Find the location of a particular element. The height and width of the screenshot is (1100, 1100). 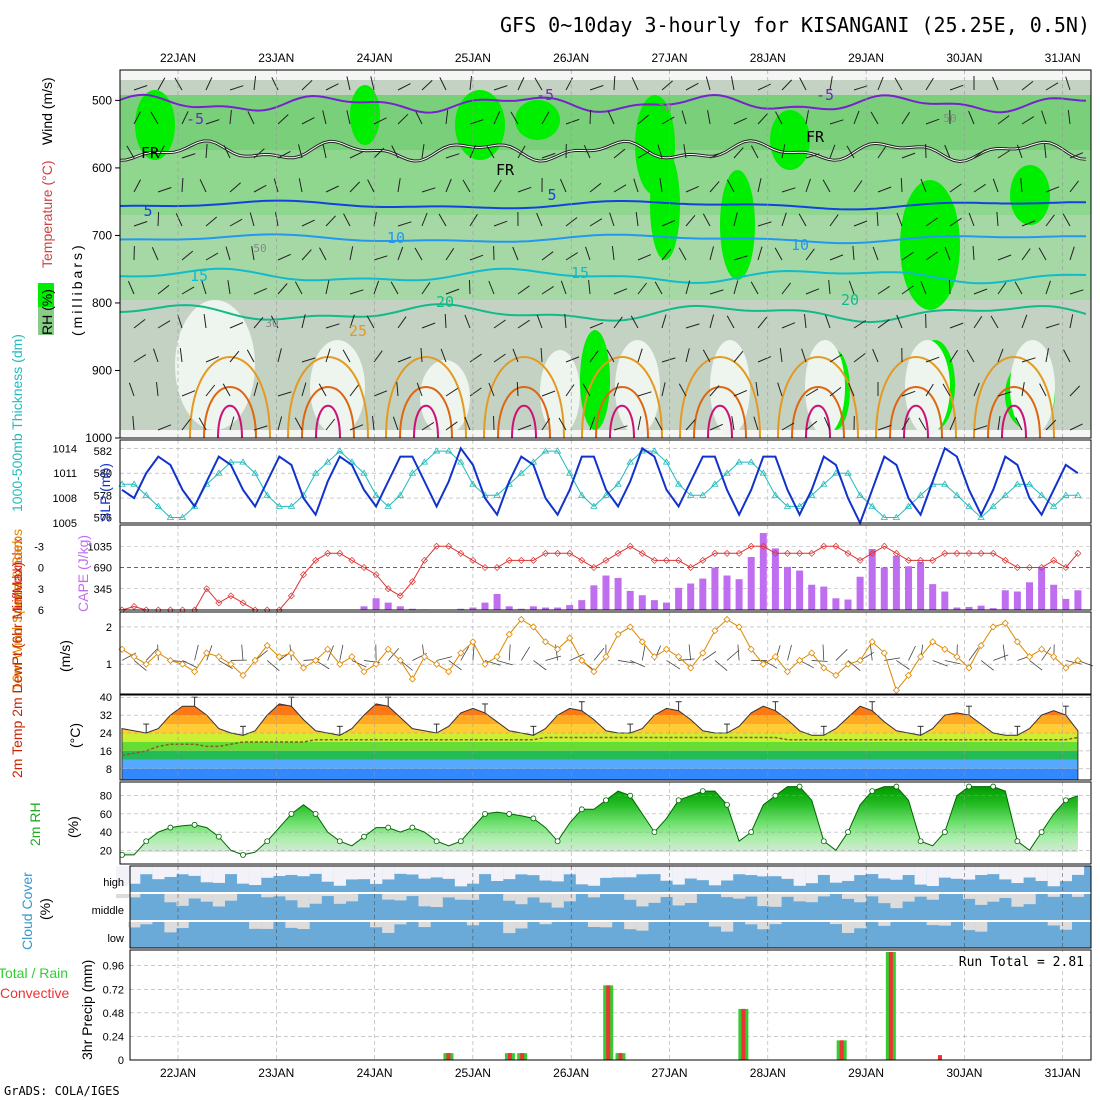

slp-panel-frame is located at coordinates (605, 481).